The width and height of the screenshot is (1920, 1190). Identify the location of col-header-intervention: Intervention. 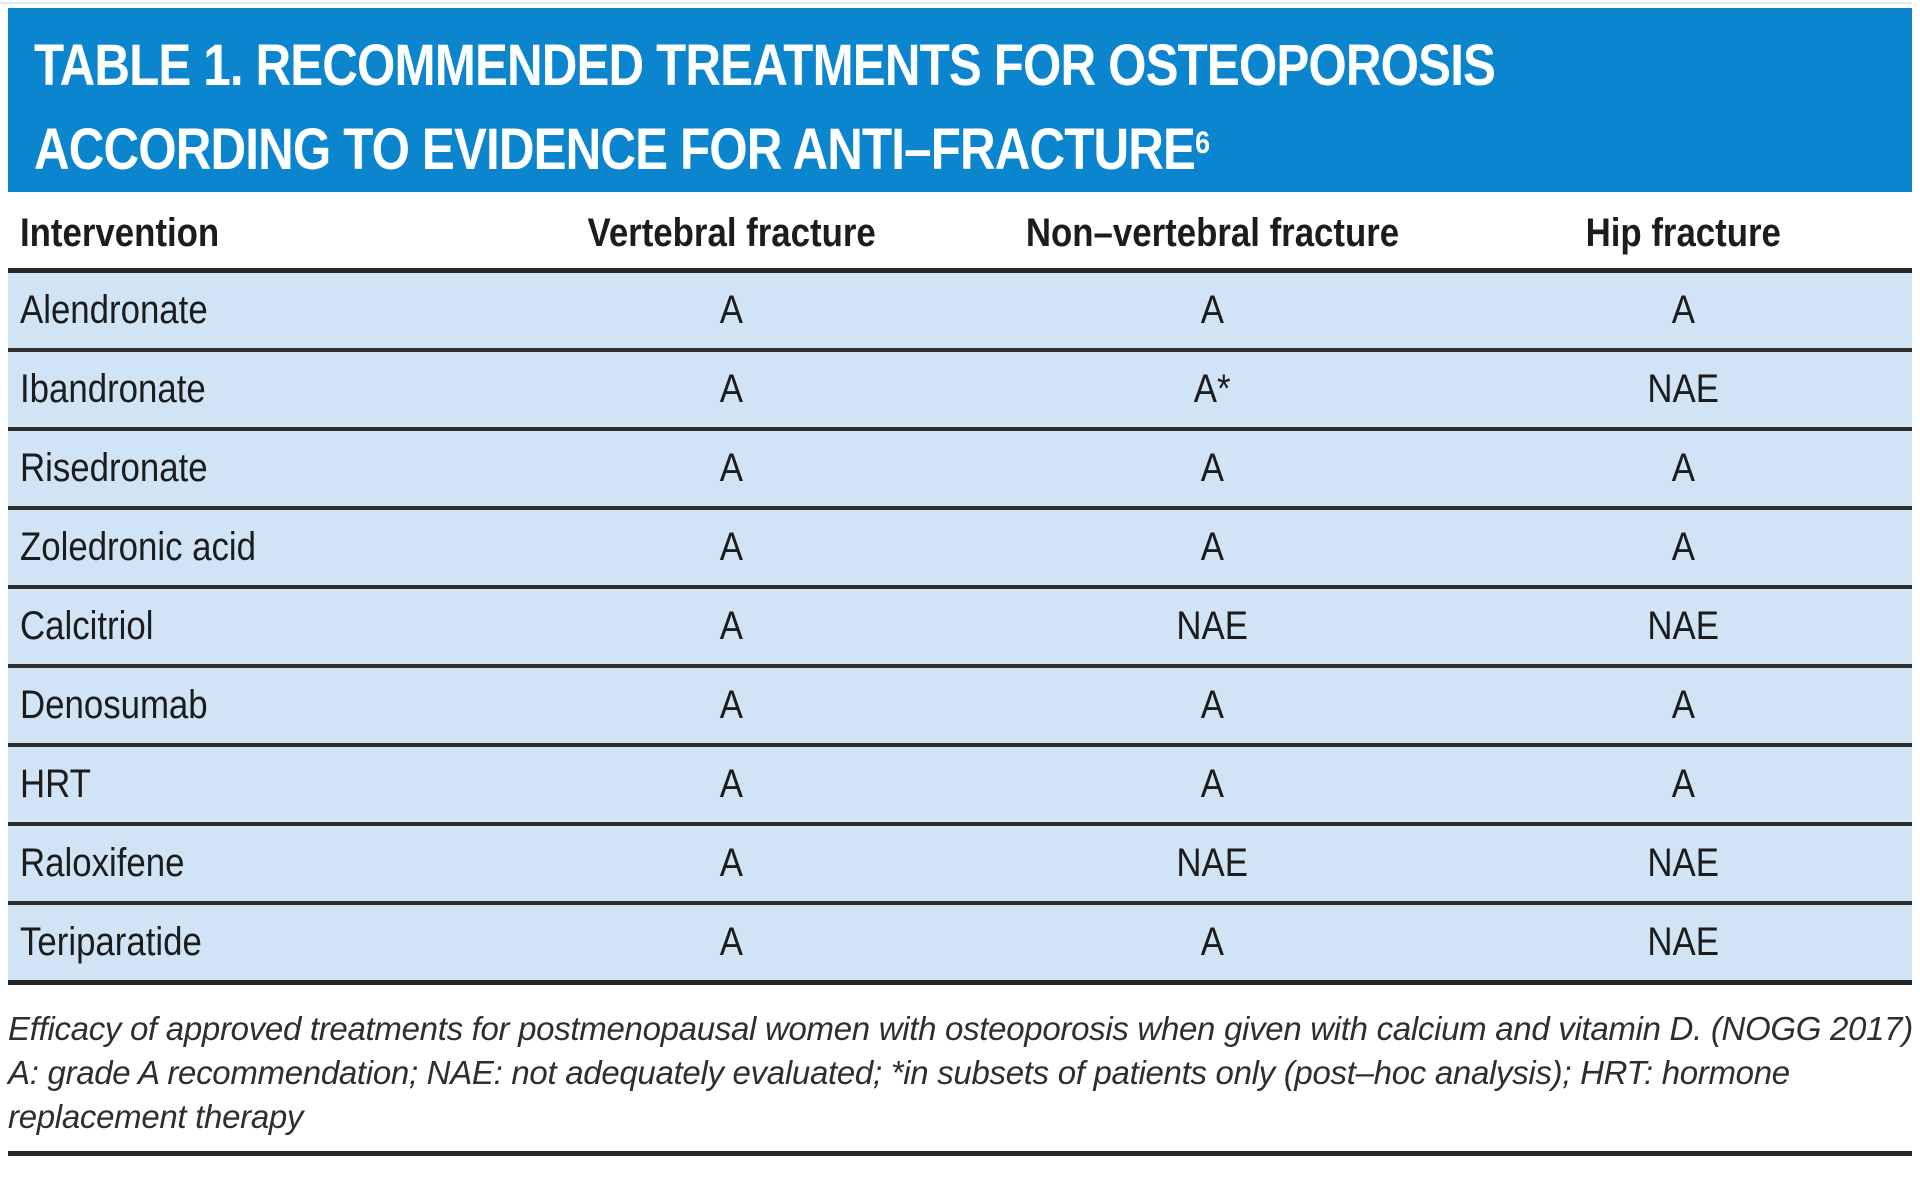
(251, 232).